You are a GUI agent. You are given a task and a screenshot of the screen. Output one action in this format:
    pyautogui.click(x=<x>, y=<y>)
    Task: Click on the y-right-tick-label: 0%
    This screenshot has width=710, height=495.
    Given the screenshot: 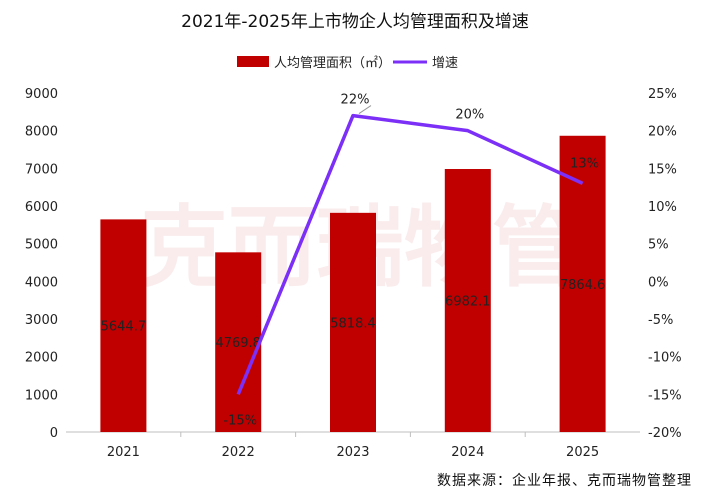 What is the action you would take?
    pyautogui.click(x=658, y=282)
    